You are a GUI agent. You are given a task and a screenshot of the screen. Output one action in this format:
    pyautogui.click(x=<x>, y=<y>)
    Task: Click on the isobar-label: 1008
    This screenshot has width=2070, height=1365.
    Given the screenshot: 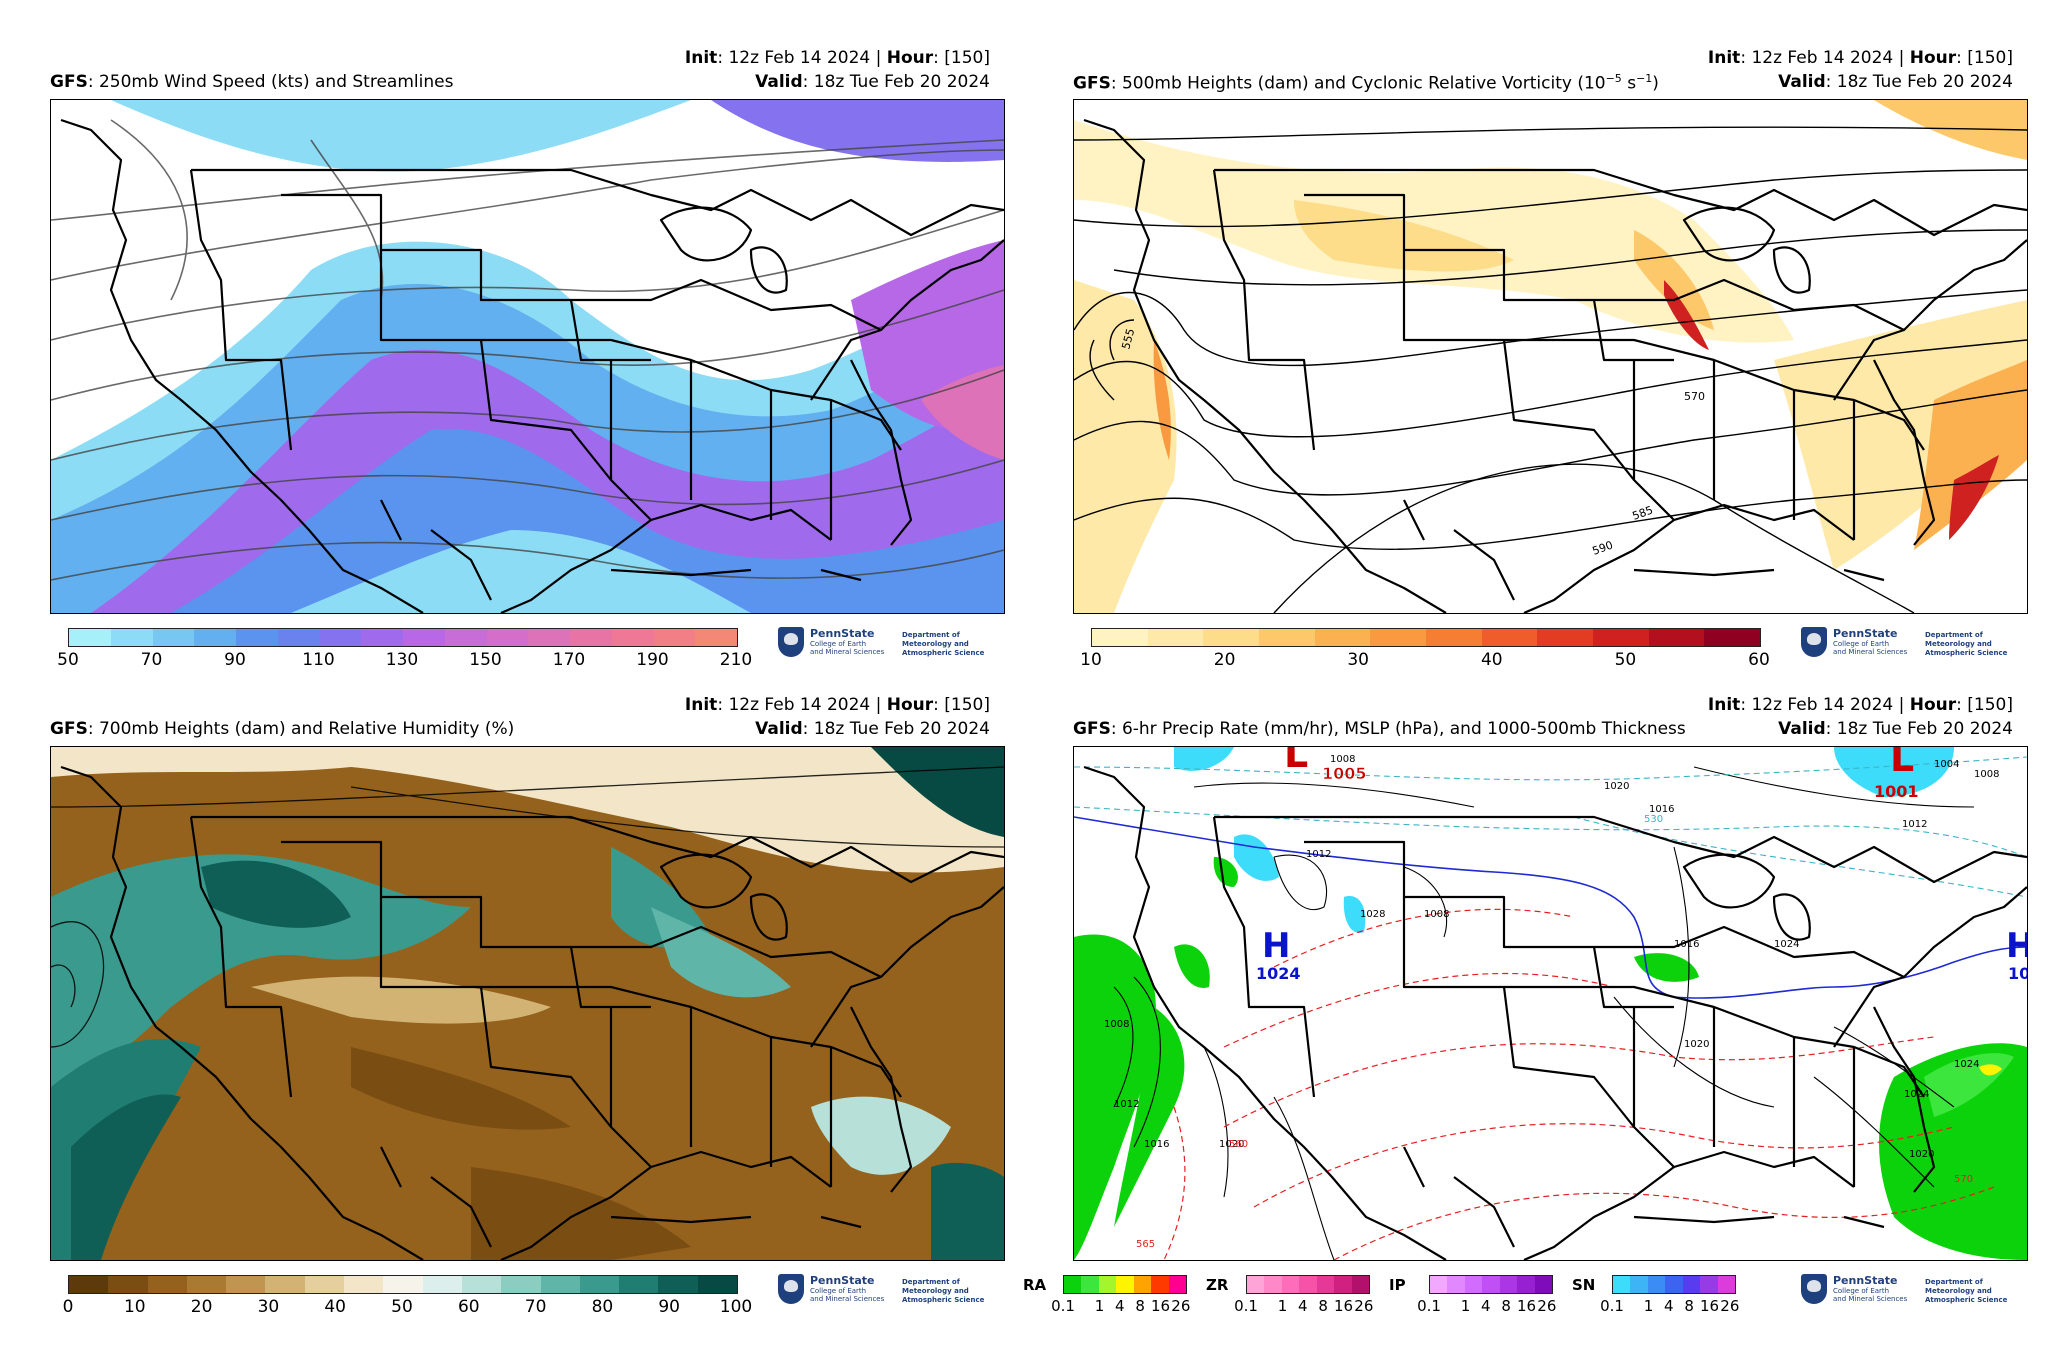 What is the action you would take?
    pyautogui.click(x=1436, y=914)
    